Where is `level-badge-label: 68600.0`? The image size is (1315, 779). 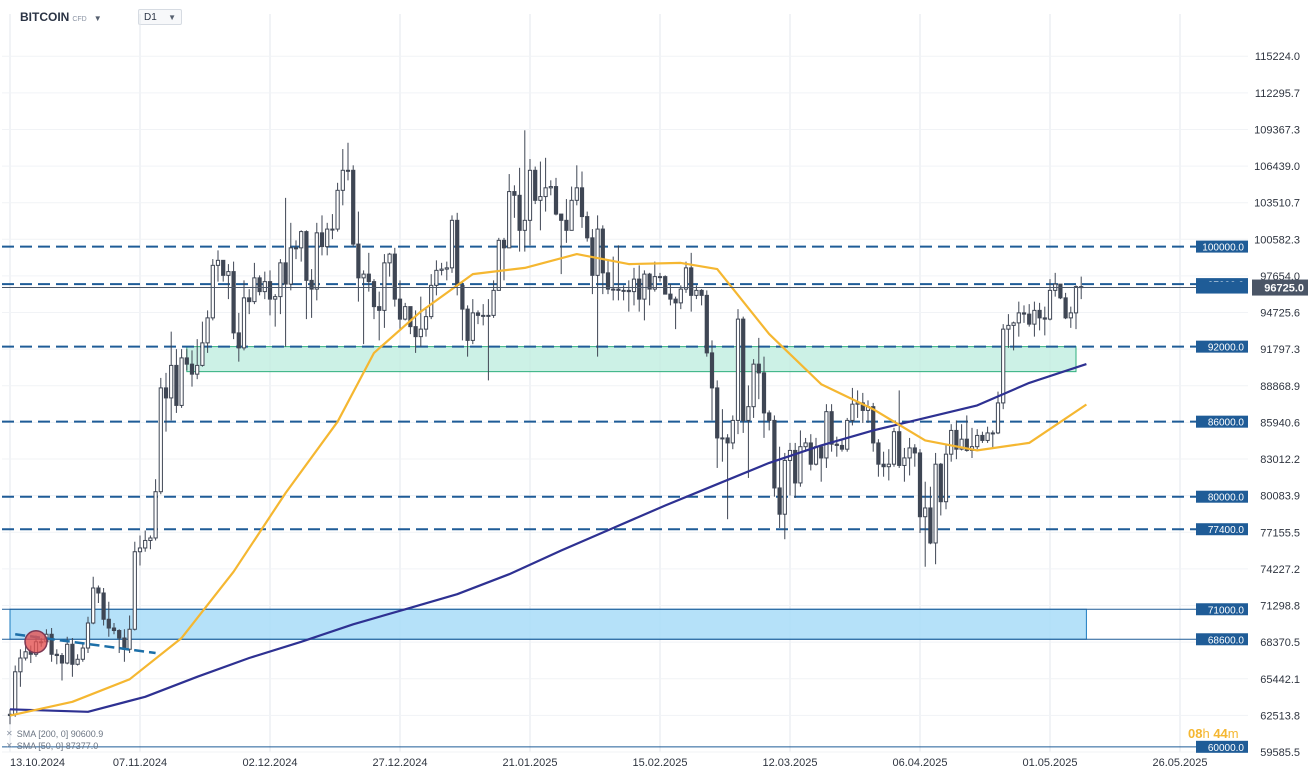
level-badge-label: 68600.0 is located at coordinates (1226, 640).